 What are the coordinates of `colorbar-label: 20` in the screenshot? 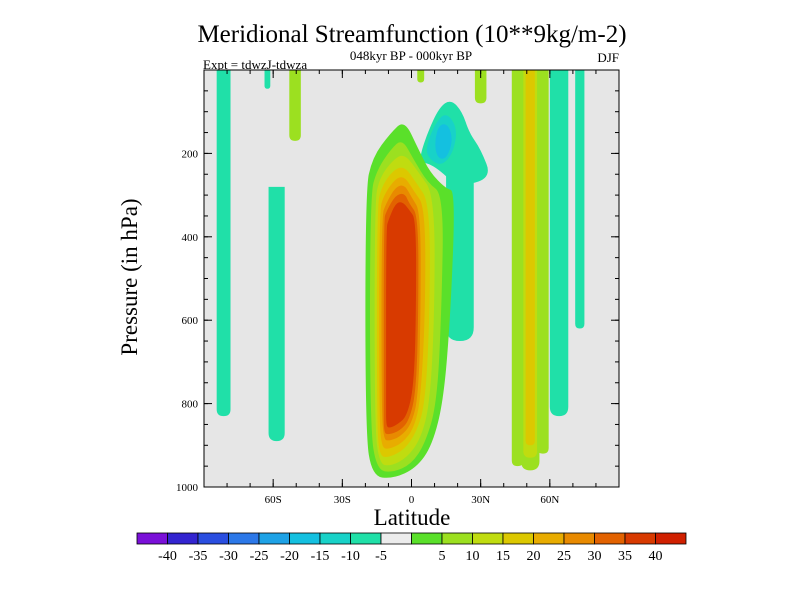 It's located at (534, 556).